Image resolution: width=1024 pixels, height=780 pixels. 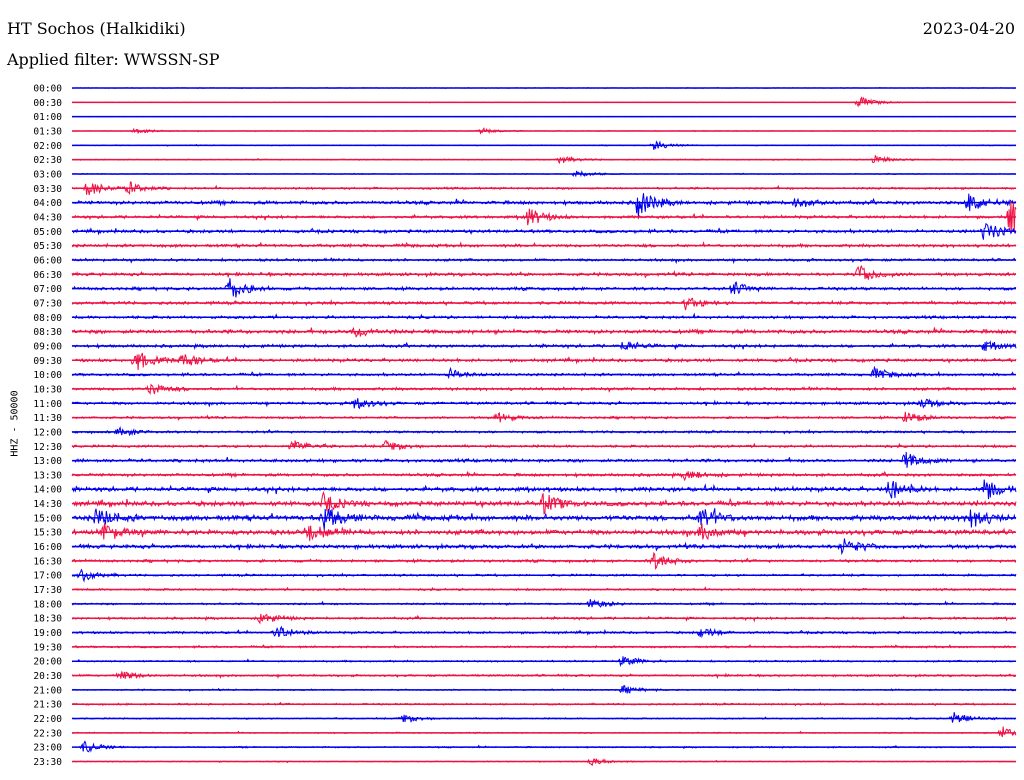 I want to click on time-label-1000: 10:00, so click(x=47, y=375).